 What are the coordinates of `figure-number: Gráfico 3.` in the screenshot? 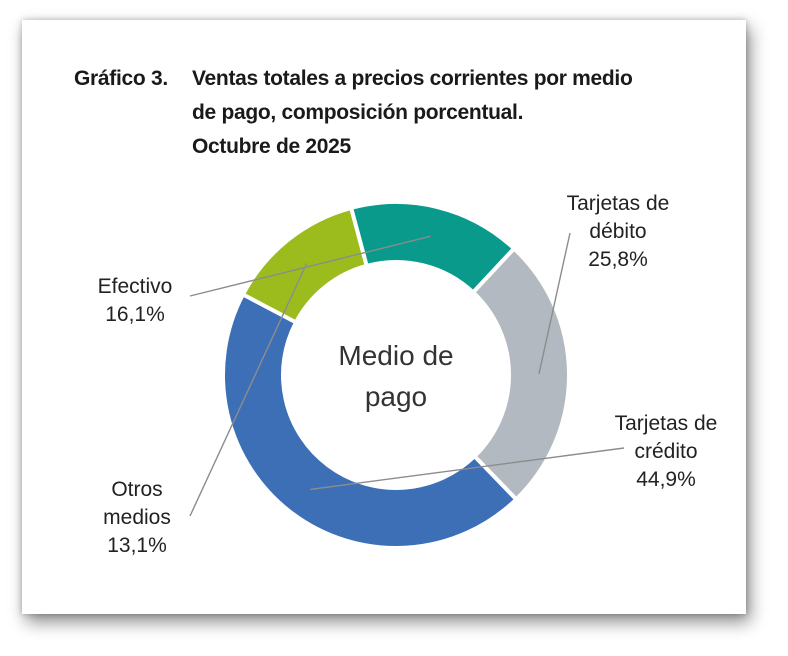 It's located at (121, 78).